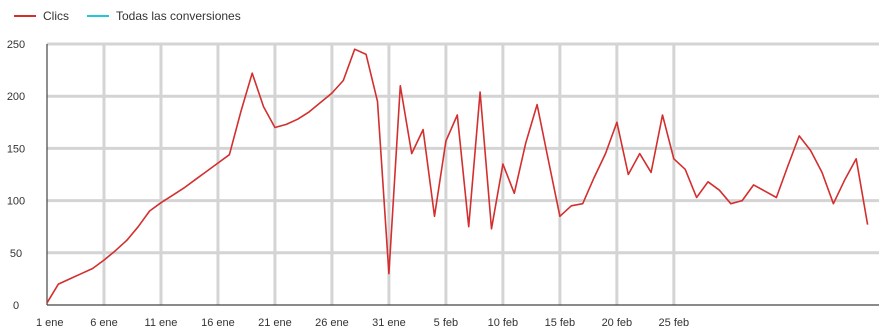  Describe the element at coordinates (218, 323) in the screenshot. I see `x-tick-label: 16 ene` at that location.